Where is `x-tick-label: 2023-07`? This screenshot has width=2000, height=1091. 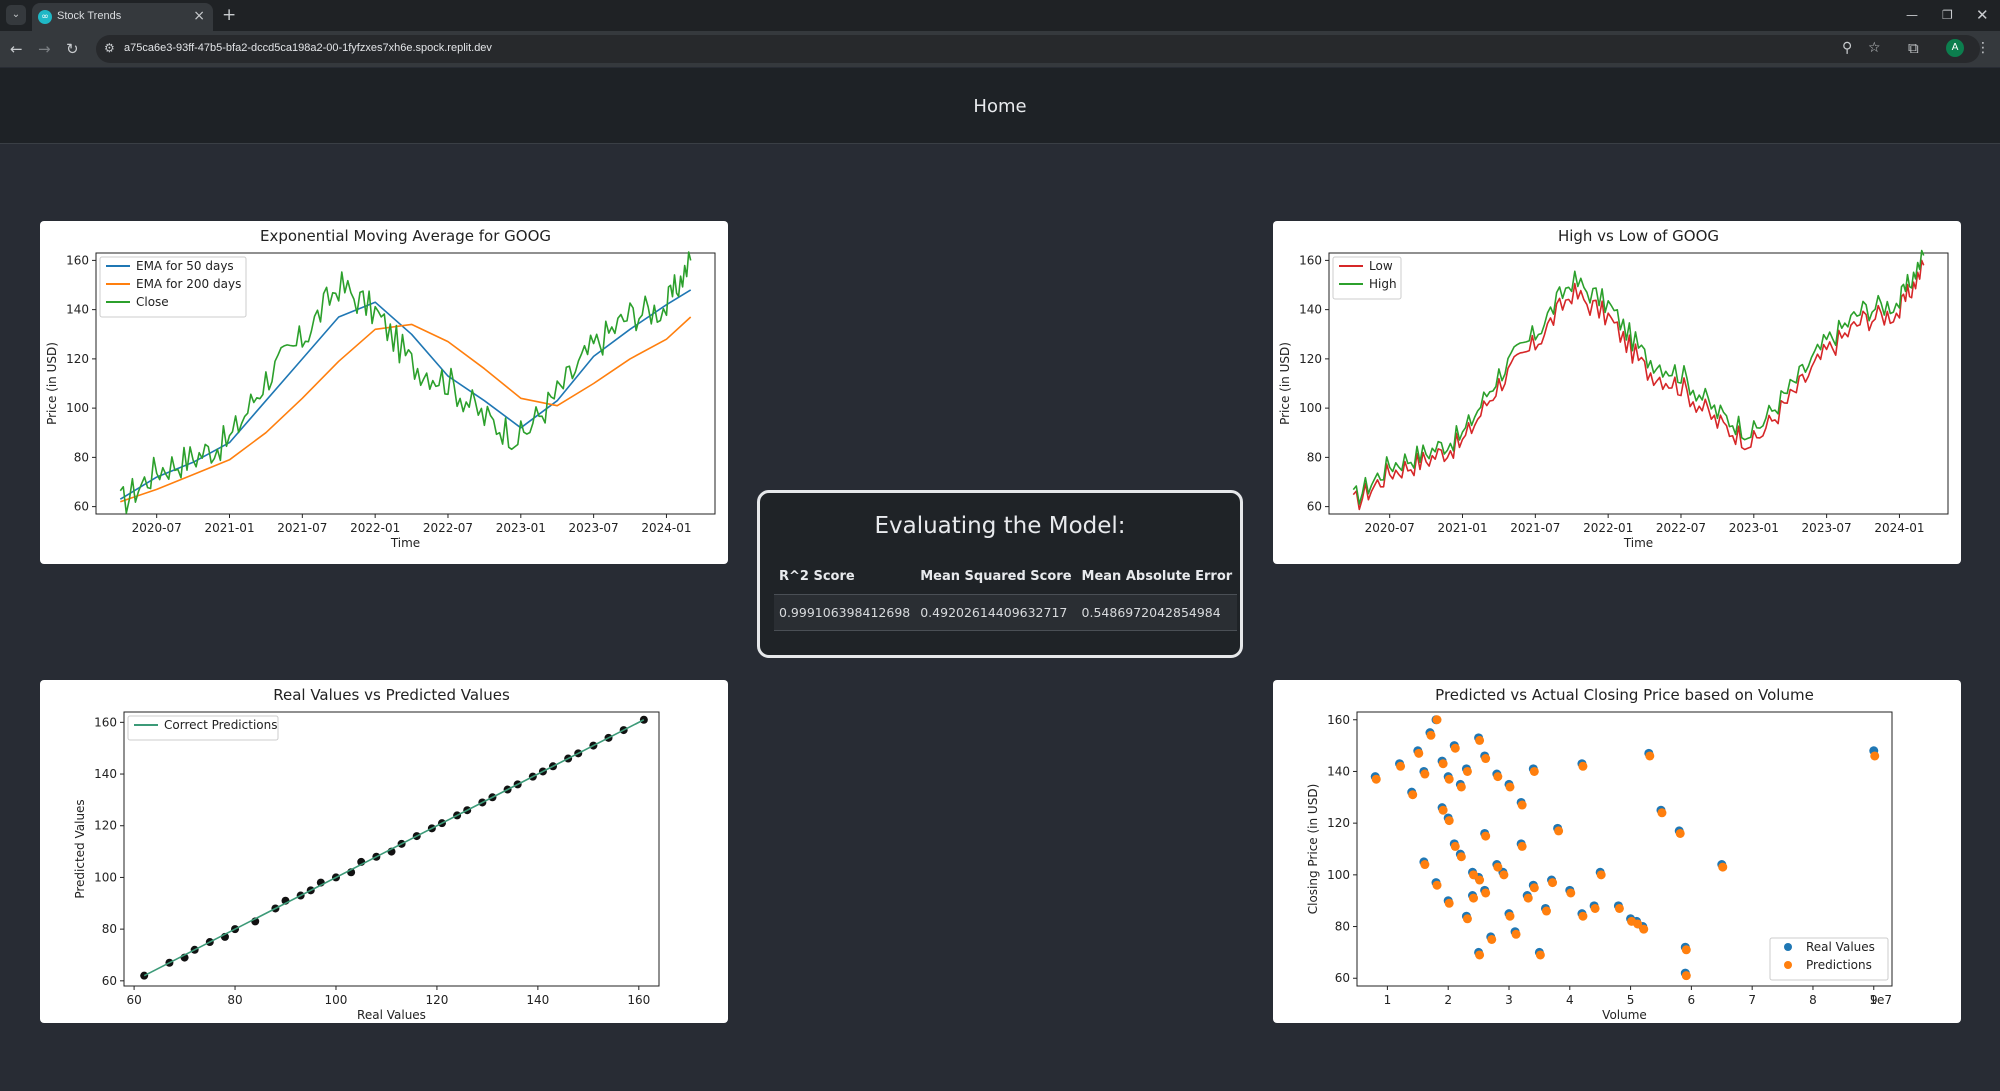 x-tick-label: 2023-07 is located at coordinates (594, 528).